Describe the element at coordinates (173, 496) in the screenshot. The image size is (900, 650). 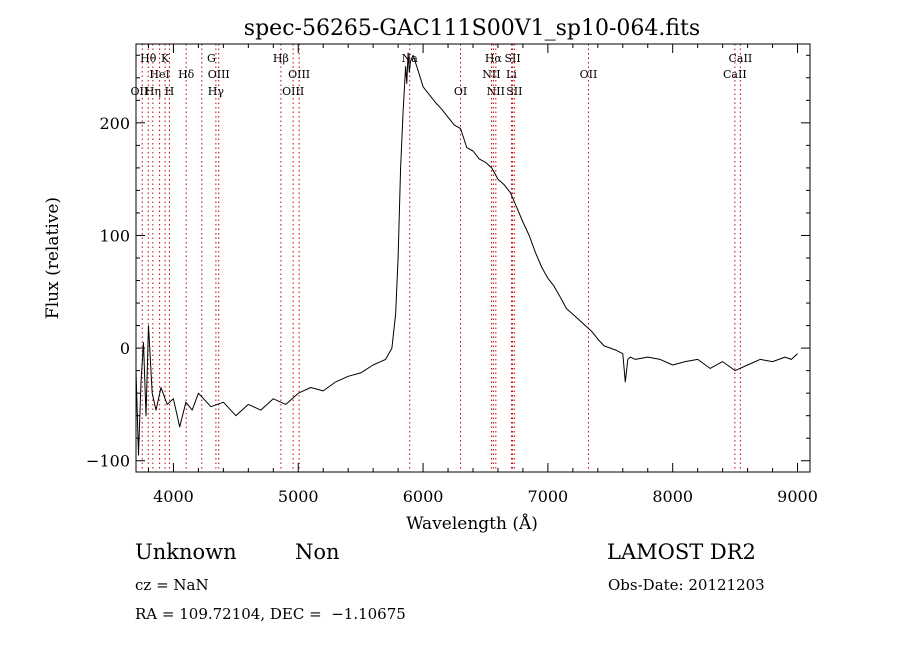
I see `x-tick-label: 4000` at that location.